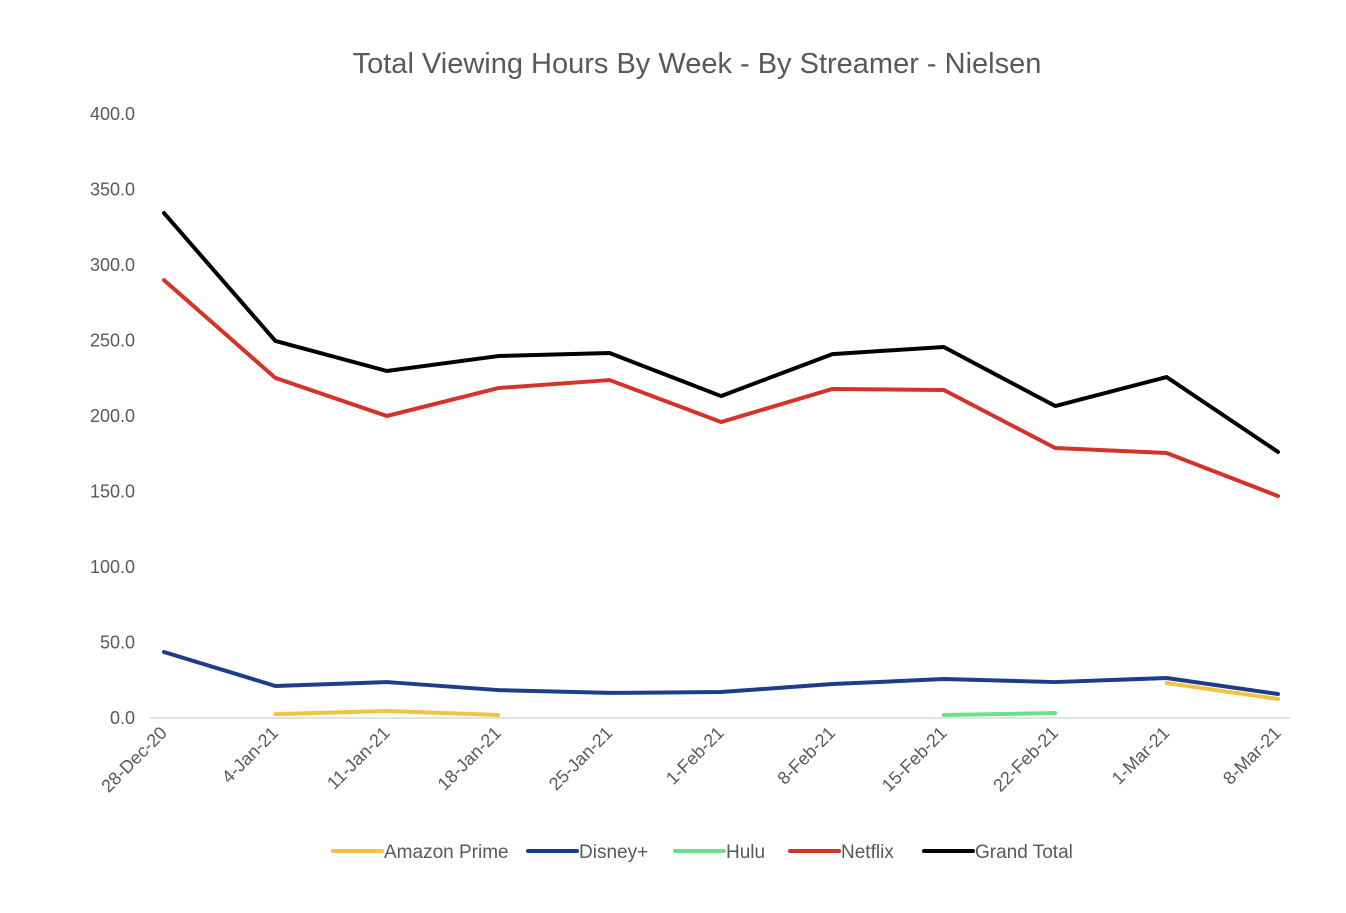  Describe the element at coordinates (112, 265) in the screenshot. I see `y-tick-label: 300.0` at that location.